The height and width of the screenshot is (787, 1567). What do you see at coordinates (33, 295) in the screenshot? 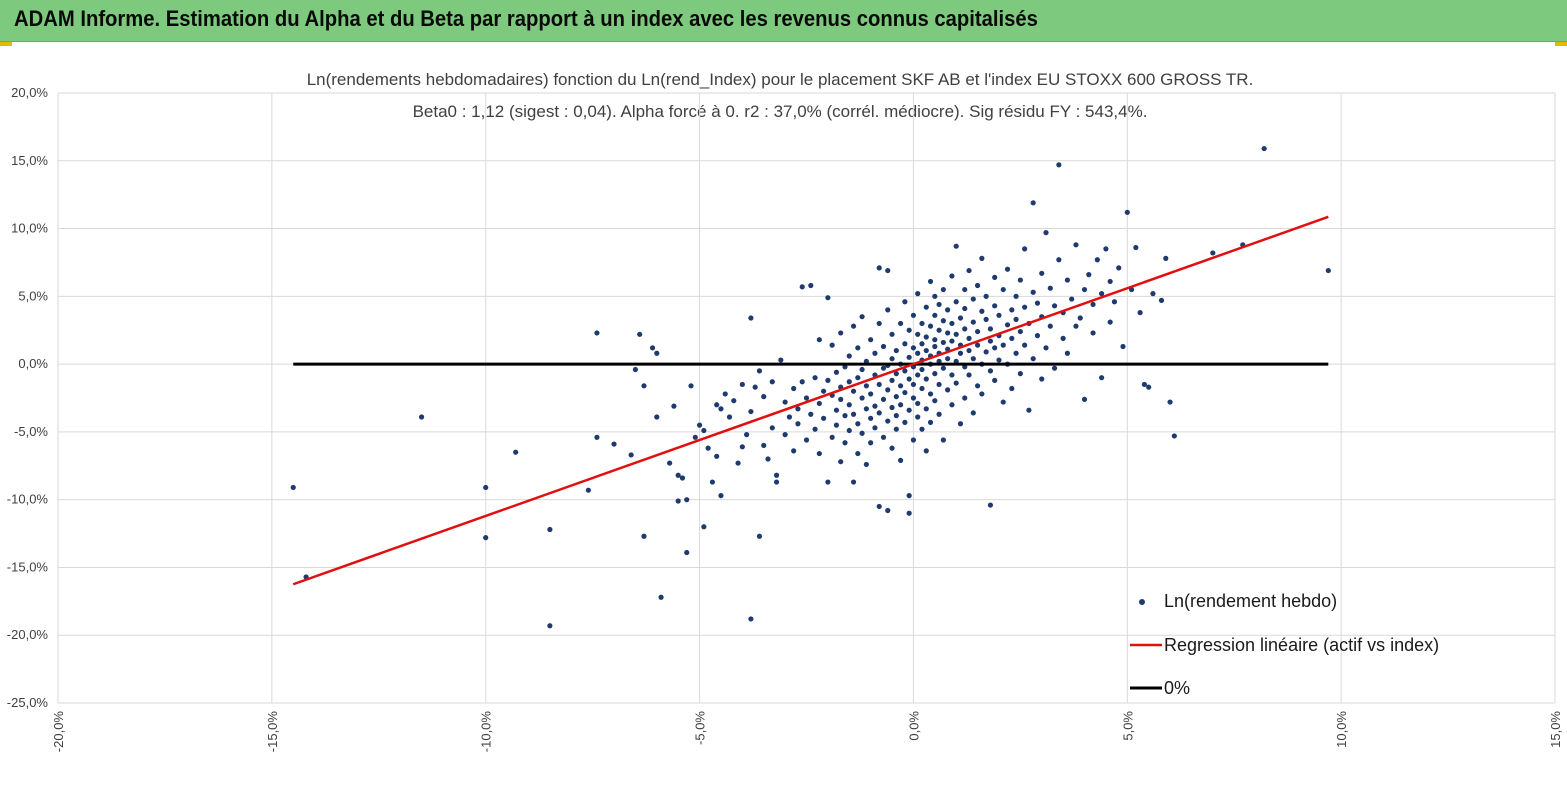
I see `y-tick-label: 5,0%` at bounding box center [33, 295].